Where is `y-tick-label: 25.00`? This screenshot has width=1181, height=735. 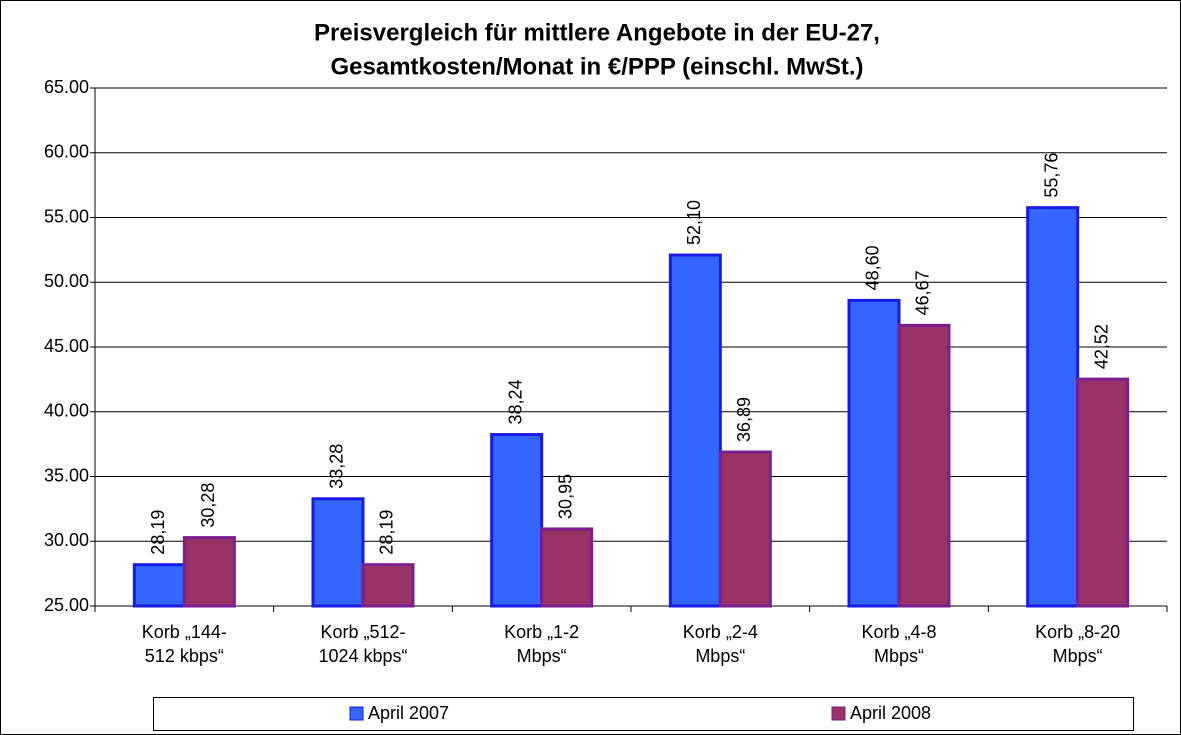 y-tick-label: 25.00 is located at coordinates (66, 605).